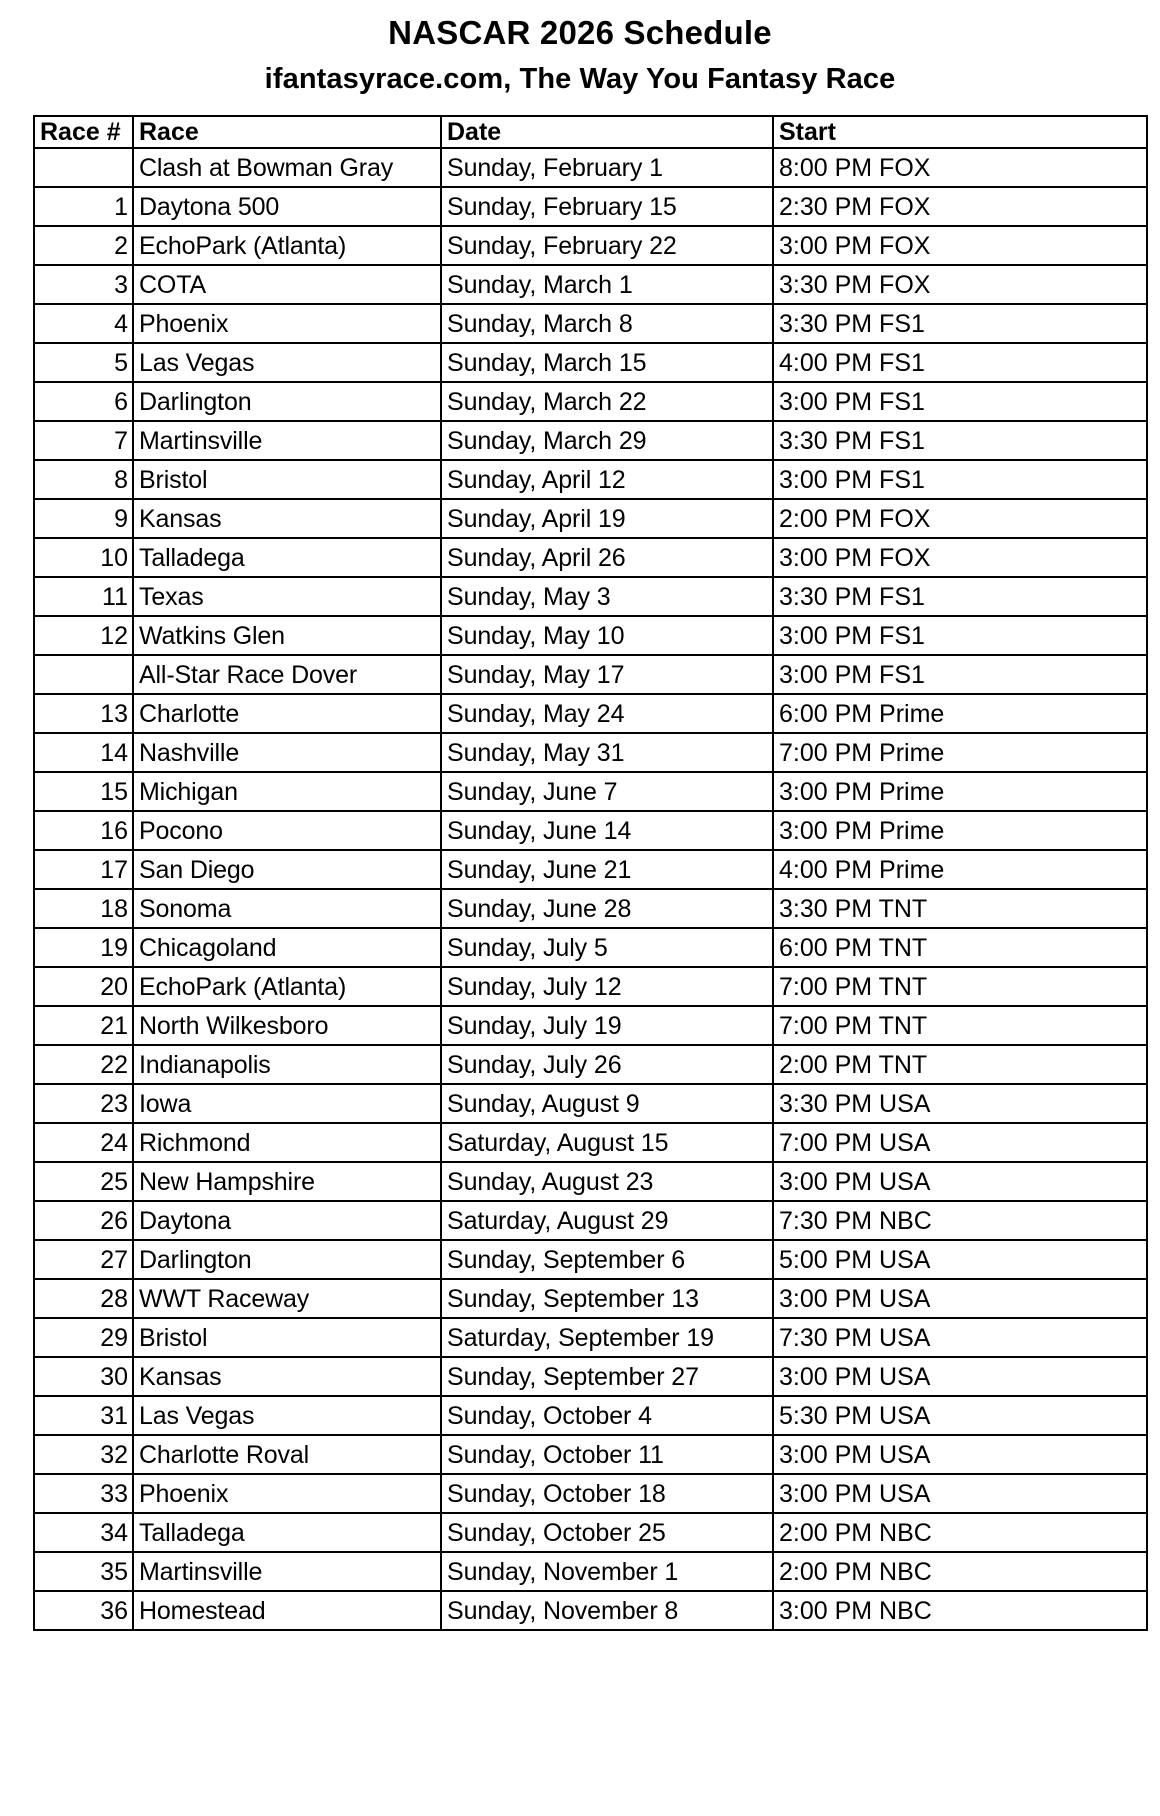 Image resolution: width=1160 pixels, height=1816 pixels. Describe the element at coordinates (83, 1493) in the screenshot. I see `cell-race-number: 33` at that location.